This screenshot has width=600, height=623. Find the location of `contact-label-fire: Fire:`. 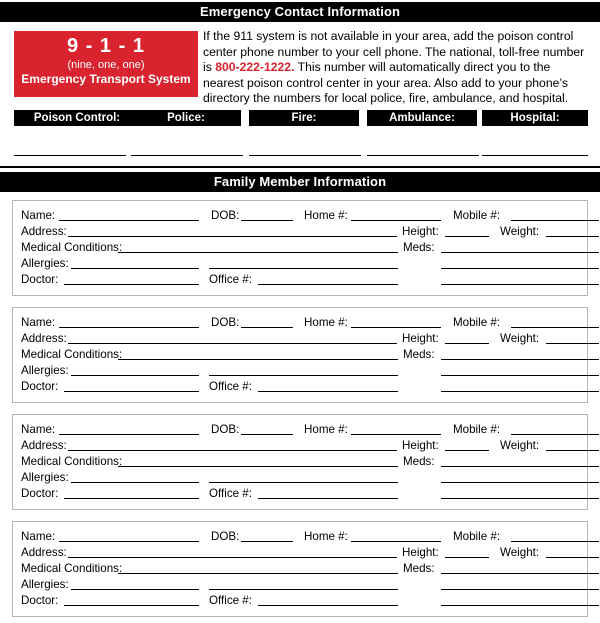

contact-label-fire: Fire: is located at coordinates (304, 118).